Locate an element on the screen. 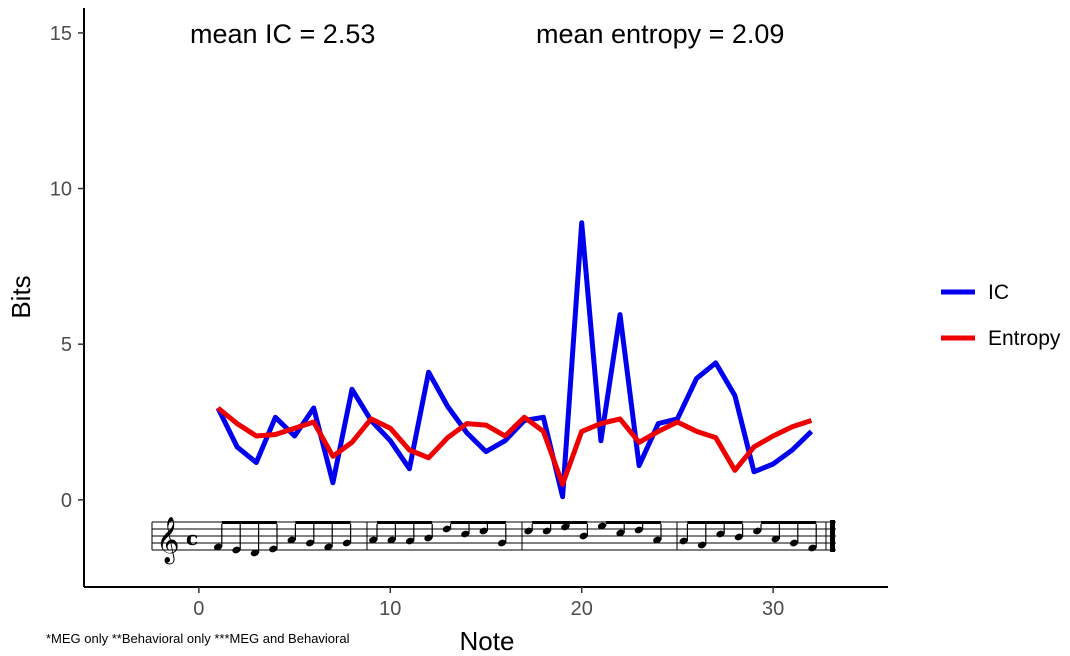 The image size is (1070, 656). mean-ic-annotation: mean IC = 2.53 is located at coordinates (282, 34).